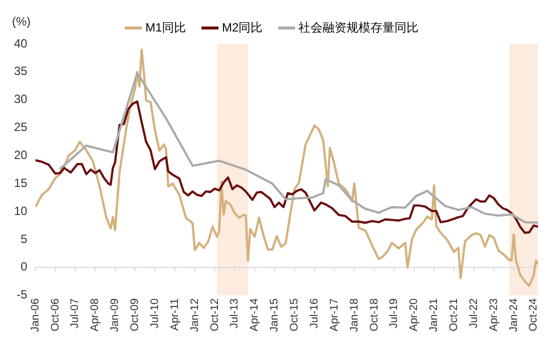 The height and width of the screenshot is (337, 550). I want to click on y-tick-label: 20, so click(21, 155).